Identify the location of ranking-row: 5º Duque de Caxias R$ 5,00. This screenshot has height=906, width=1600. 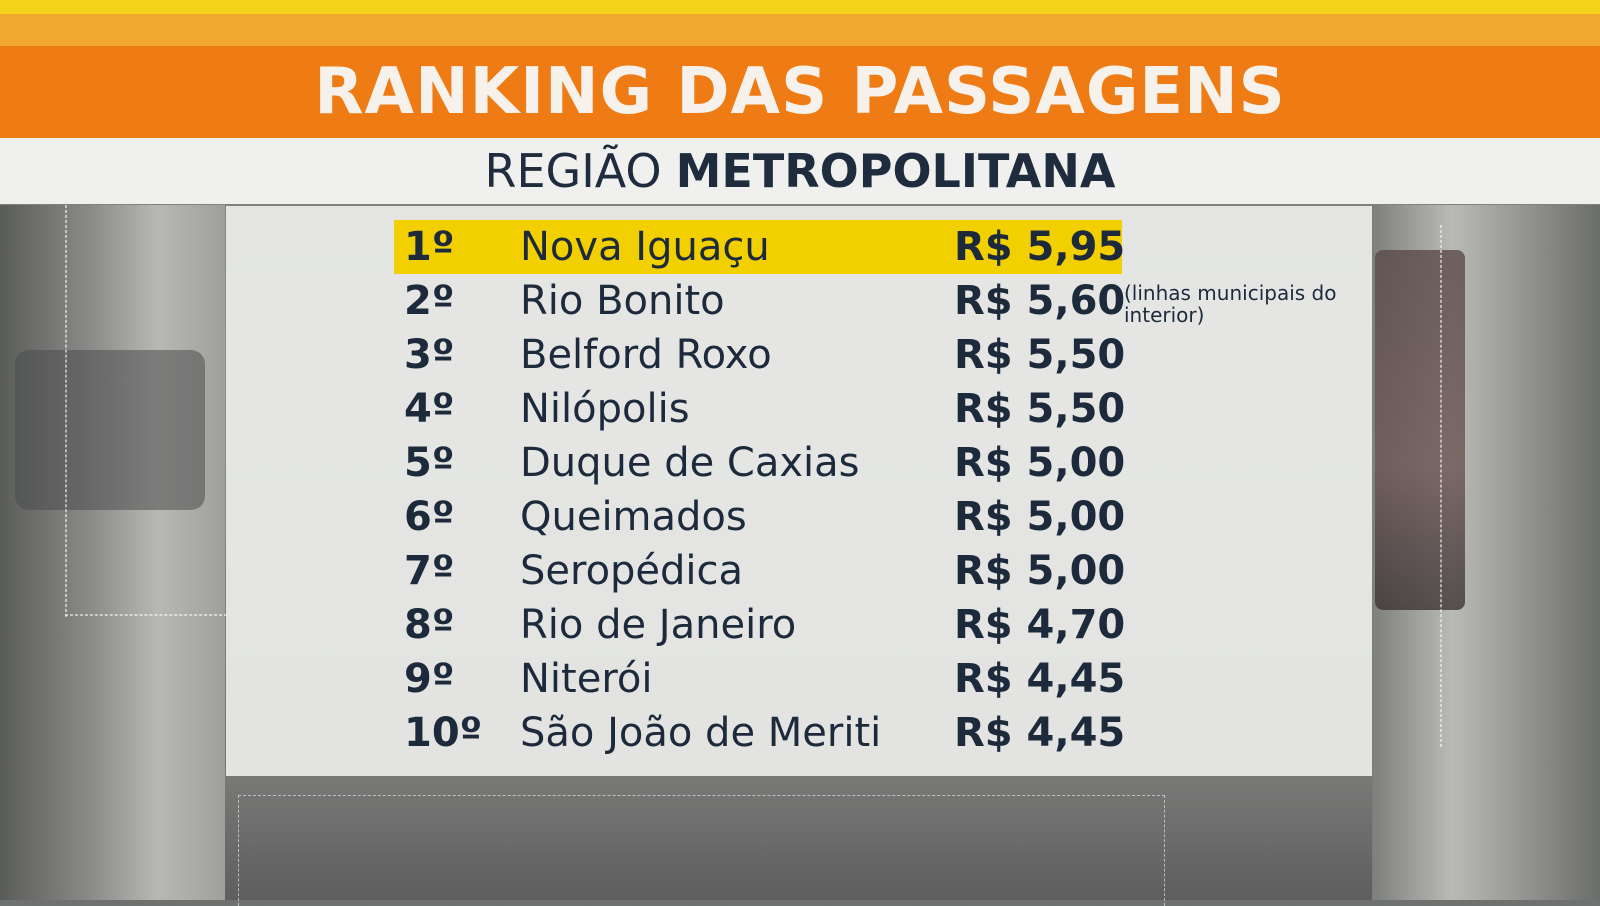
(760, 463).